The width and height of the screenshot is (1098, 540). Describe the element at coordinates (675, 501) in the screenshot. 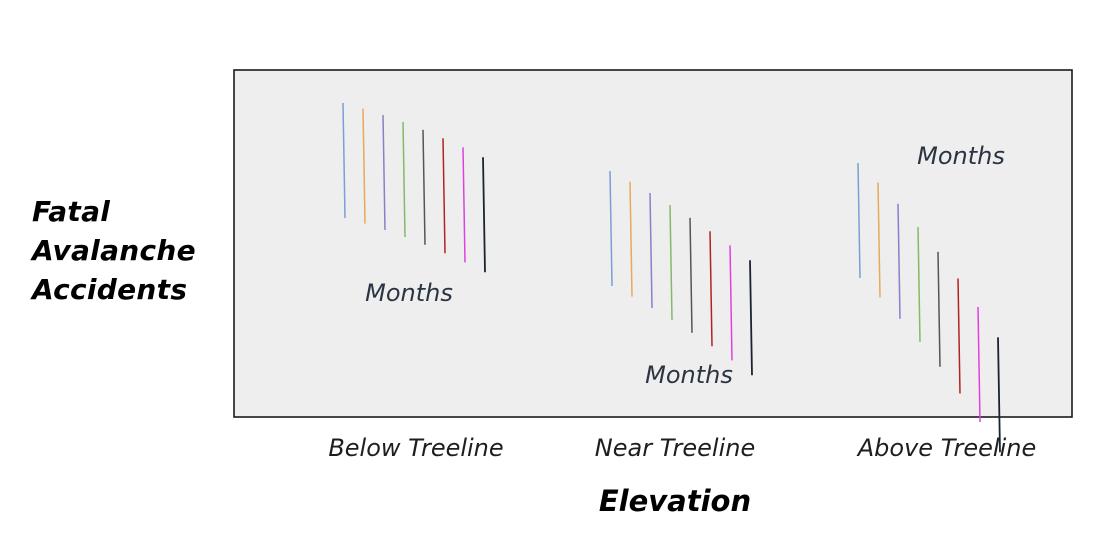

I see `x-axis-title: Elevation` at that location.